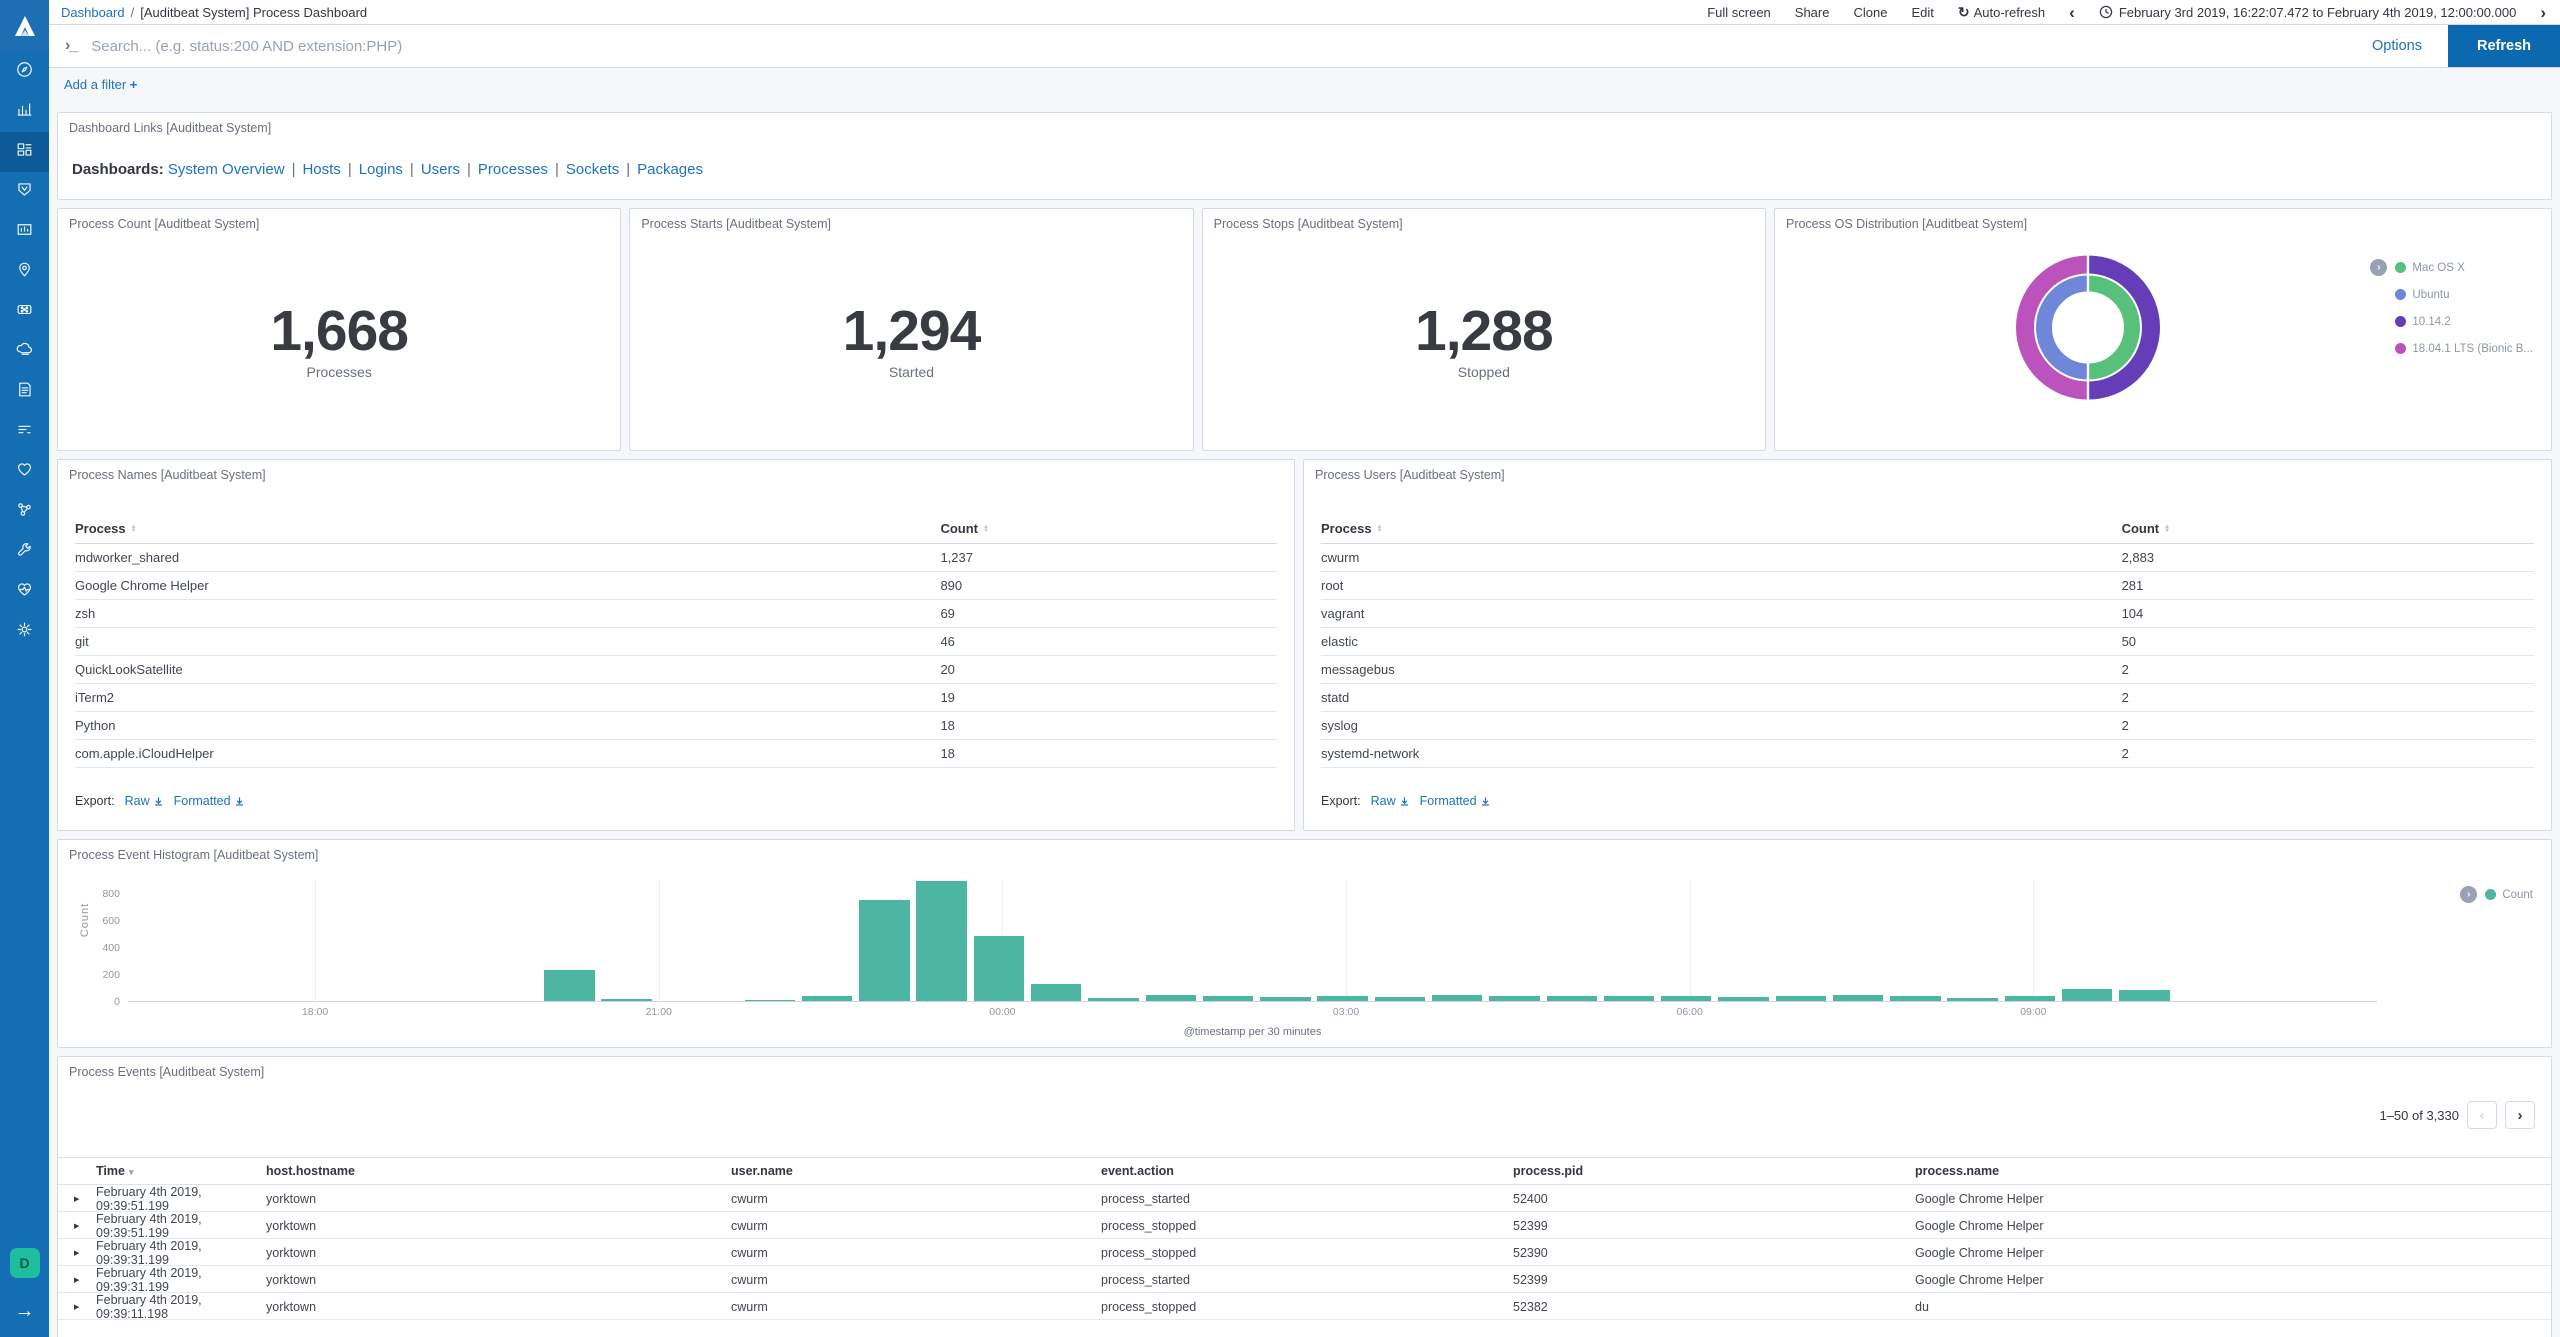  I want to click on cell-process: Python, so click(95, 725).